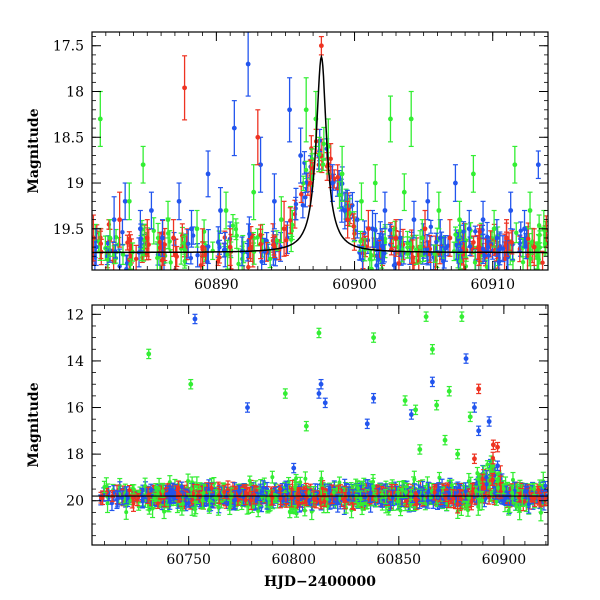 The image size is (600, 600). I want to click on top-y-tick-label: 19, so click(75, 184).